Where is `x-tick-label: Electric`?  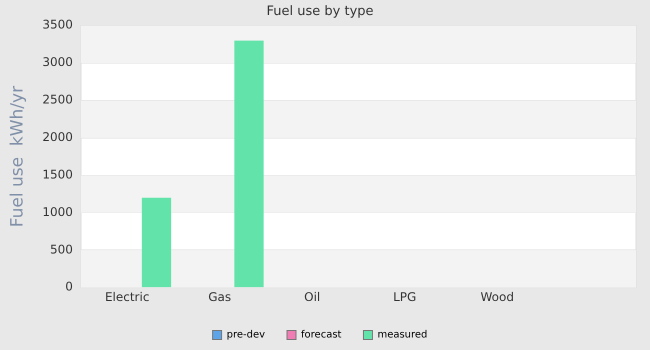
x-tick-label: Electric is located at coordinates (127, 297).